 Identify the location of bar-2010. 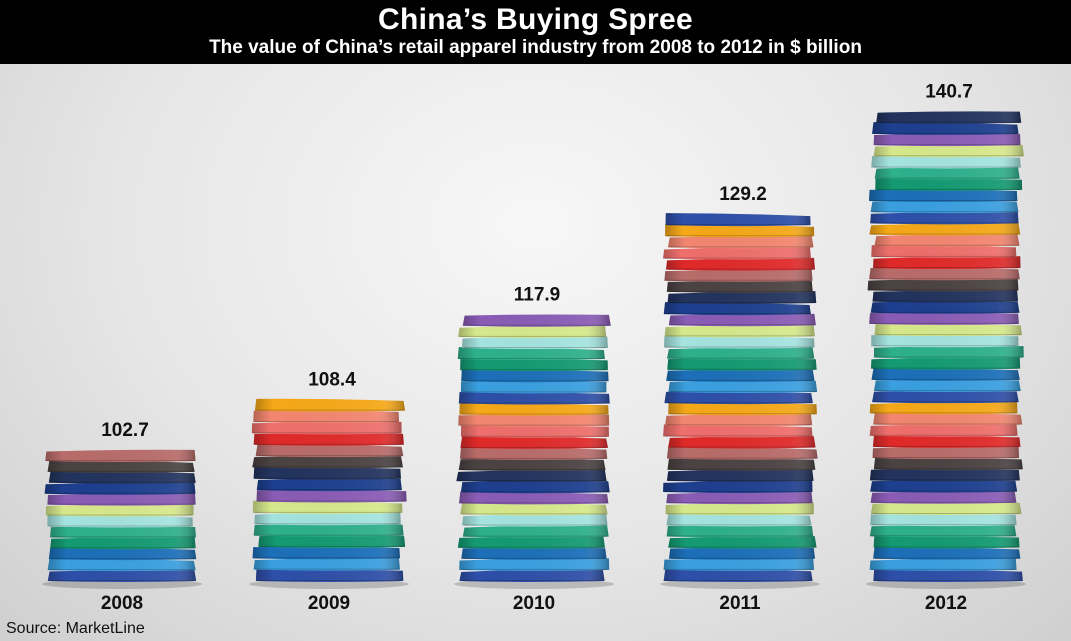
(534, 451).